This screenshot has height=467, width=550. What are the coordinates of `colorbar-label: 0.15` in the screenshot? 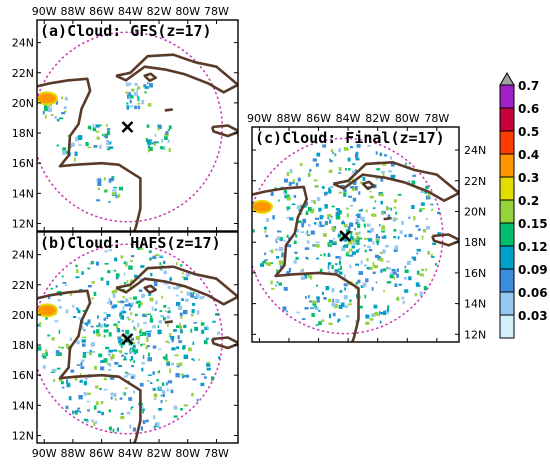 It's located at (533, 224).